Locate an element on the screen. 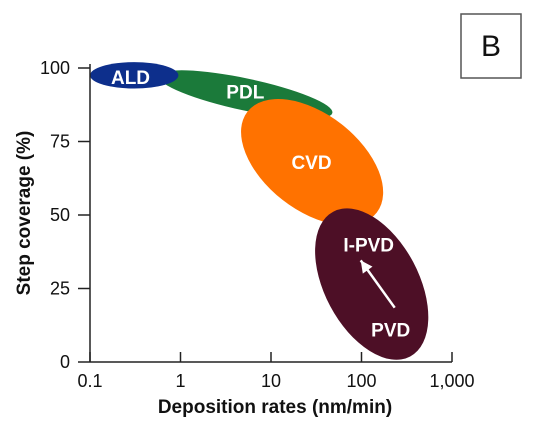 This screenshot has height=429, width=553. region-ald is located at coordinates (134, 75).